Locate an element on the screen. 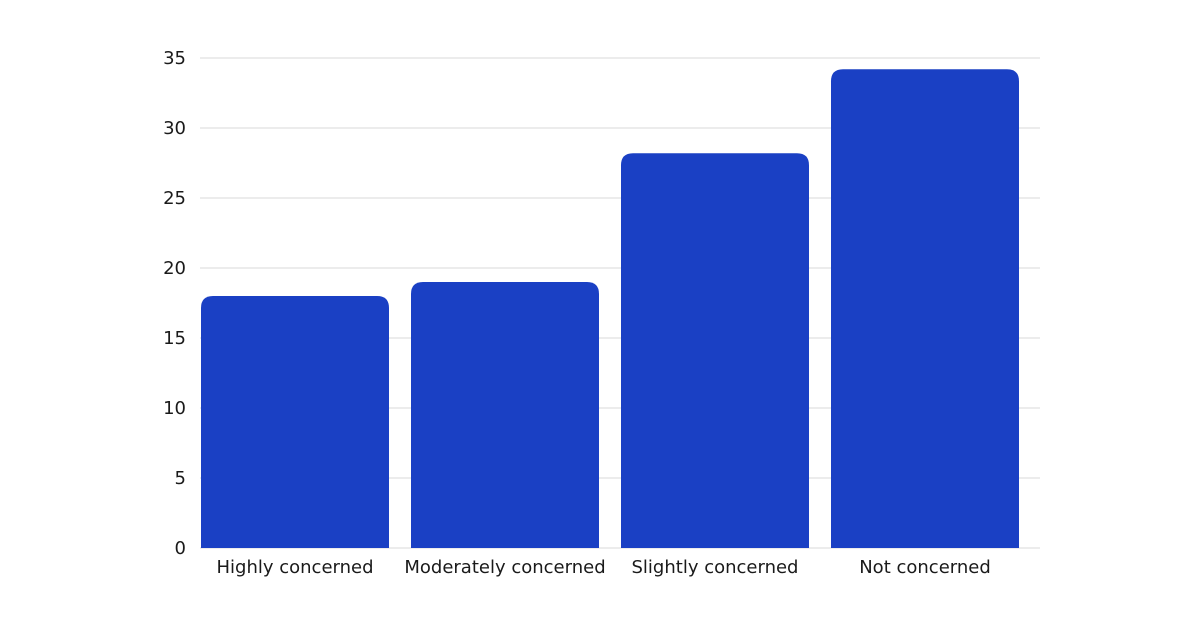 The height and width of the screenshot is (627, 1200). y-tick-label: 10 is located at coordinates (174, 408).